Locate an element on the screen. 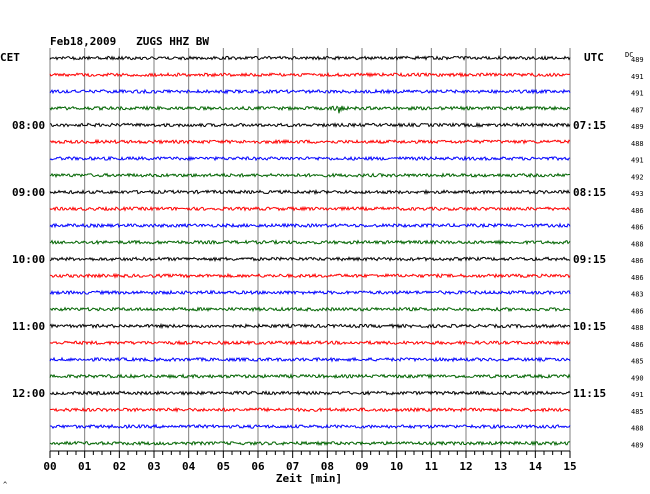  left-timezone-label: CET is located at coordinates (10, 57).